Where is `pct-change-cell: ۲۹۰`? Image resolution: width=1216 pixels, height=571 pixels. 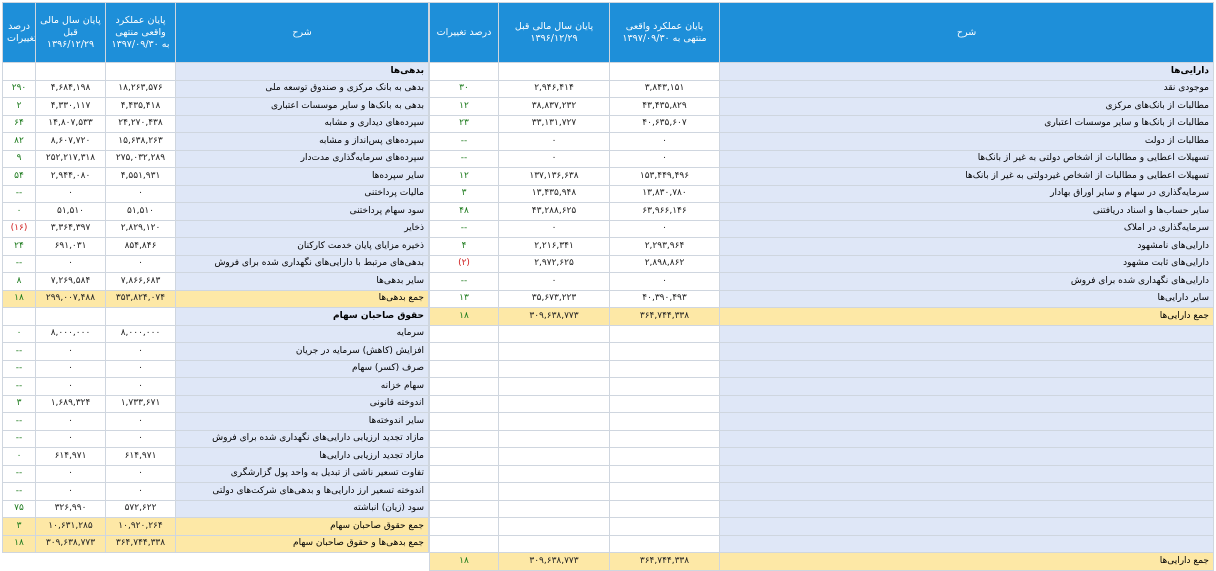
pct-change-cell: ۲۹۰ is located at coordinates (19, 88).